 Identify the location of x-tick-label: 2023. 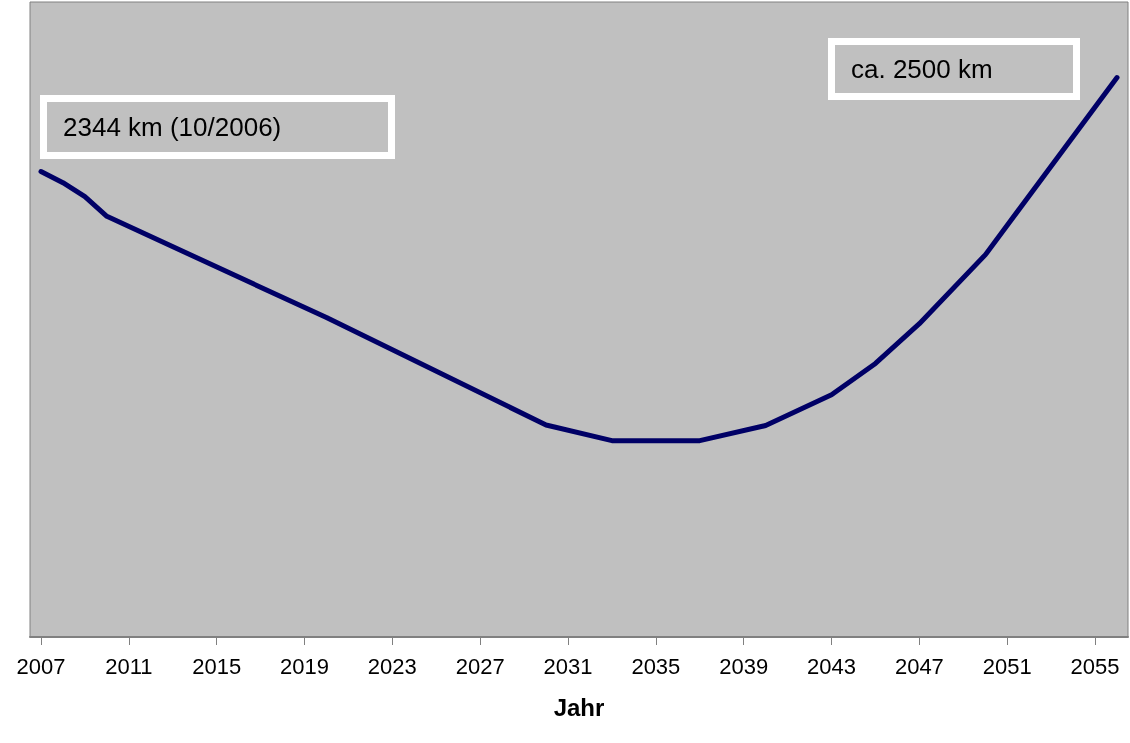
(392, 666).